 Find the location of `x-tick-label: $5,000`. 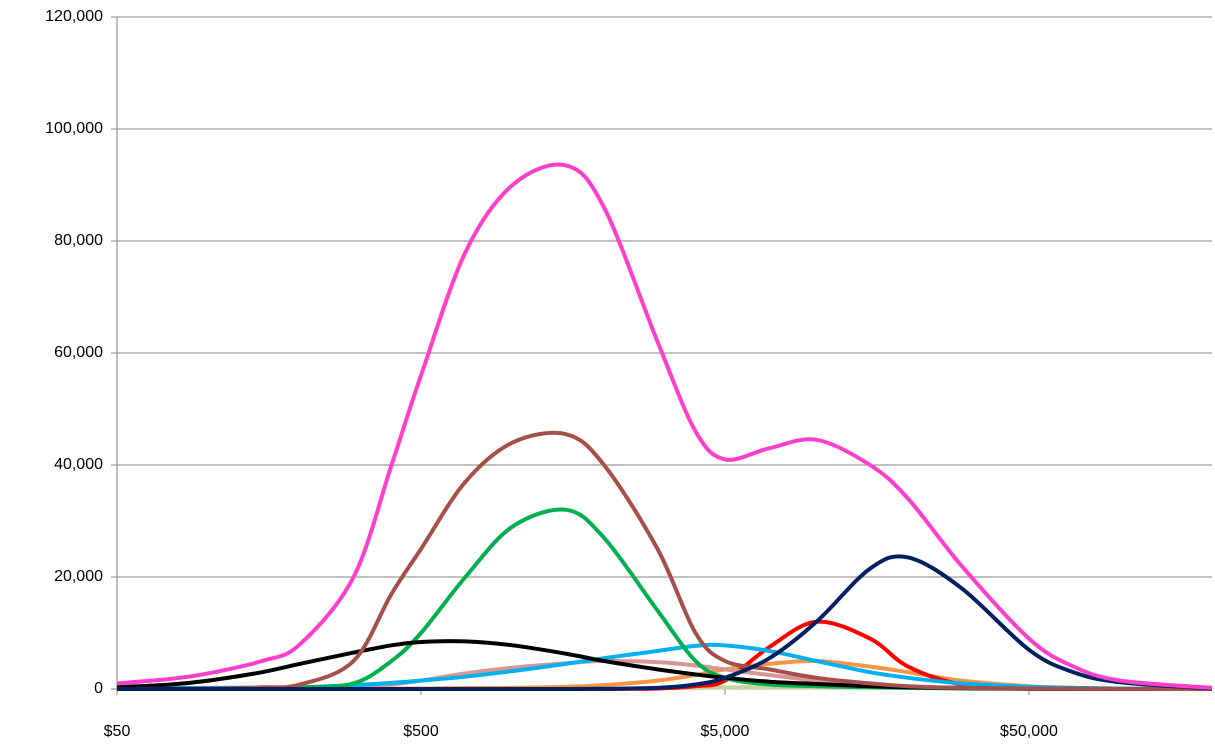

x-tick-label: $5,000 is located at coordinates (725, 731).